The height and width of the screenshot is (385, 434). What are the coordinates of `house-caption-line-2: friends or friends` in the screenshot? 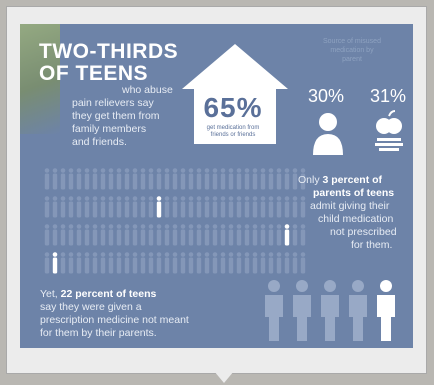 It's located at (233, 135).